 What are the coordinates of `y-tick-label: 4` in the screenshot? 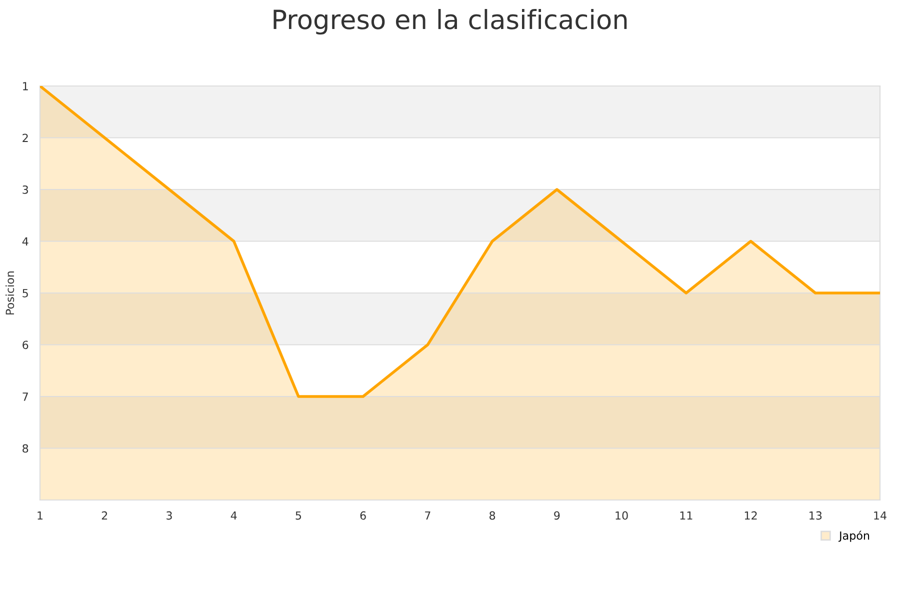 It's located at (25, 241).